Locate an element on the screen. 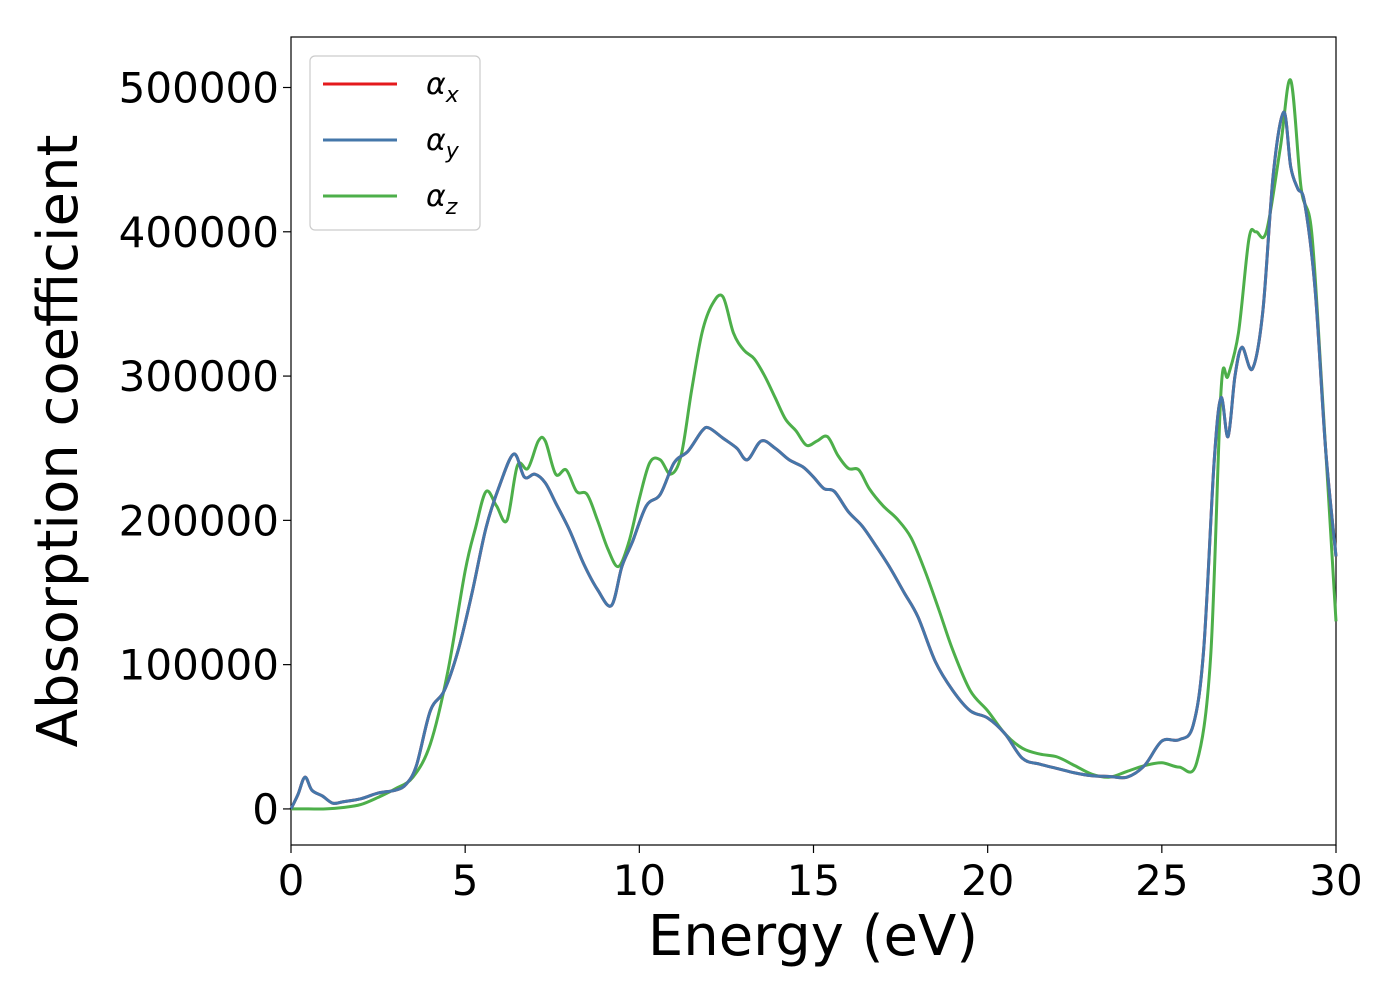 Image resolution: width=1400 pixels, height=1005 pixels. legend-label-x: αx is located at coordinates (443, 87).